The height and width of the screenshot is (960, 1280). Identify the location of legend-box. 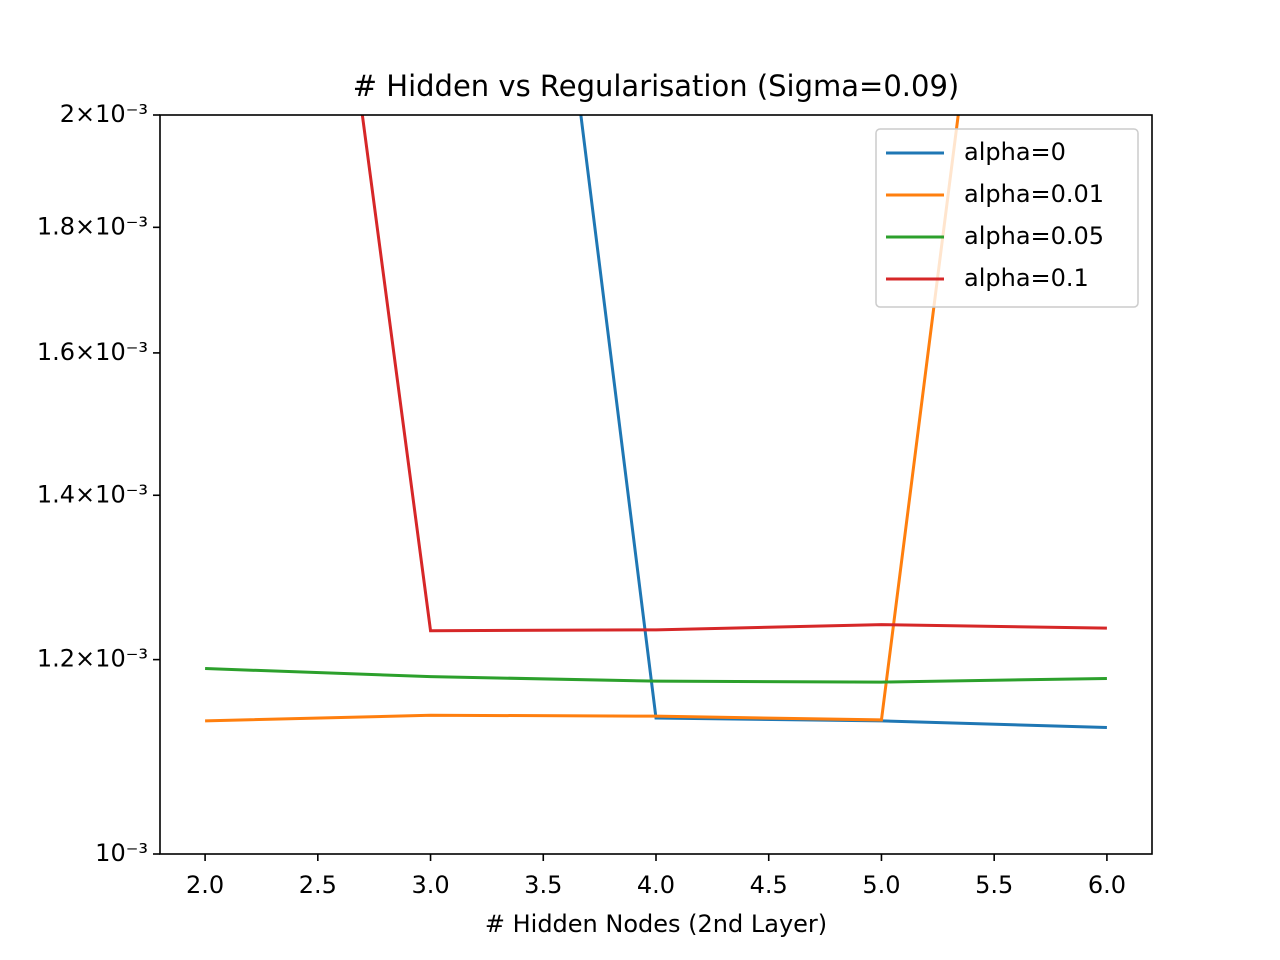
(1007, 218).